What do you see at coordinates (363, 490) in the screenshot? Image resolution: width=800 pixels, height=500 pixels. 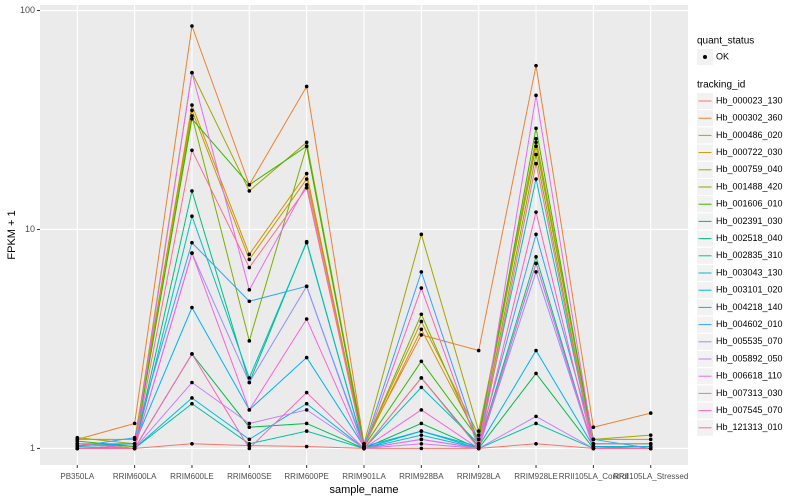 I see `x-axis-title: sample_name` at bounding box center [363, 490].